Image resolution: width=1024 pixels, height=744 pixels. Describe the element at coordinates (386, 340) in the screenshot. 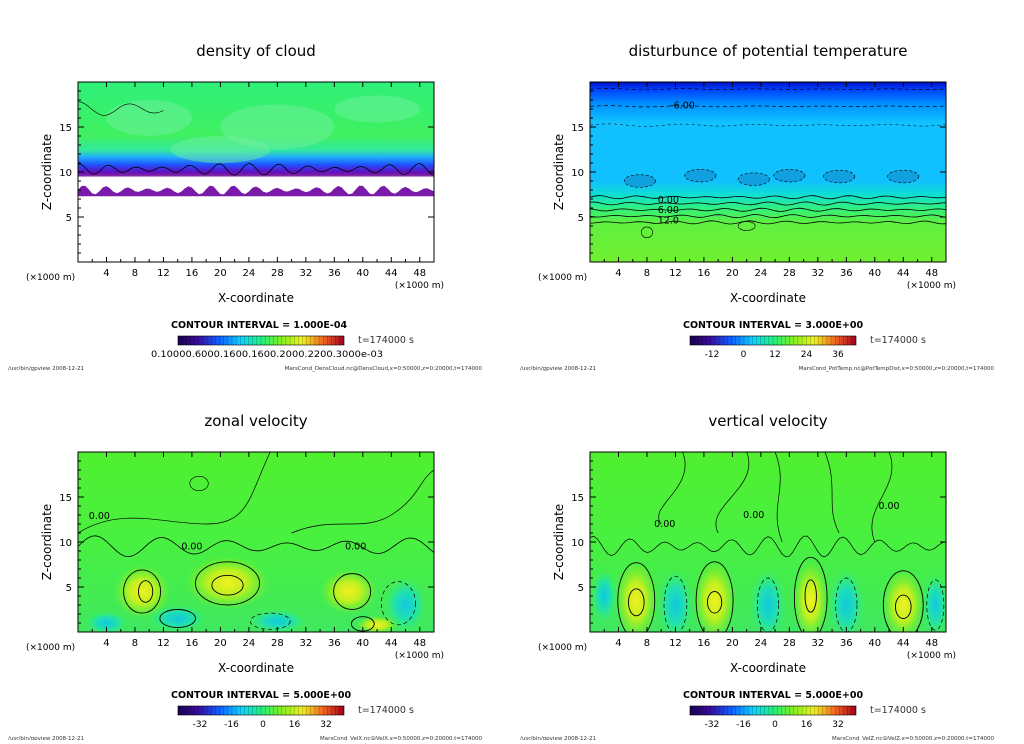

I see `time-label: t=174000 s` at that location.